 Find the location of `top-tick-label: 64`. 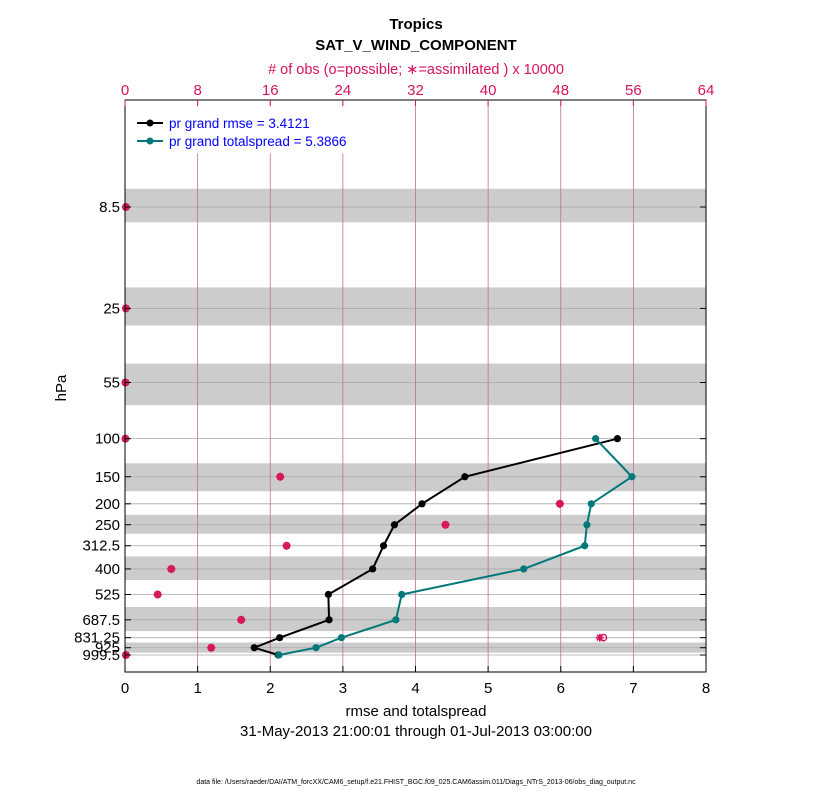

top-tick-label: 64 is located at coordinates (706, 90).